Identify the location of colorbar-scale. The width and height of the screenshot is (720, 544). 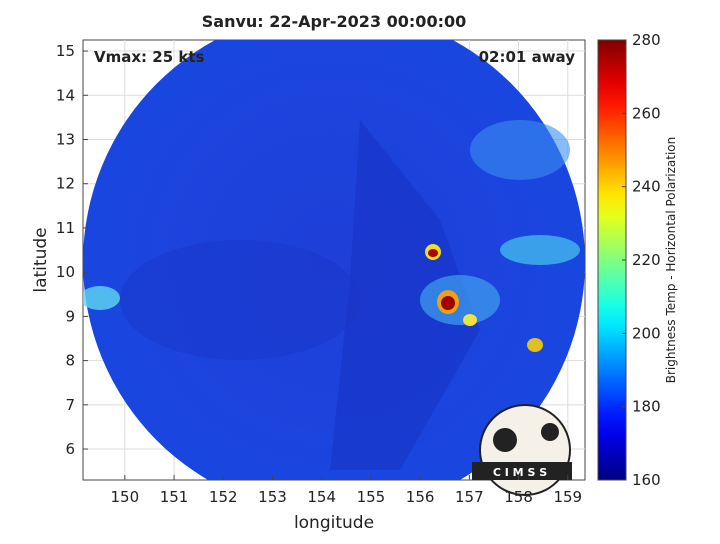
(612, 260).